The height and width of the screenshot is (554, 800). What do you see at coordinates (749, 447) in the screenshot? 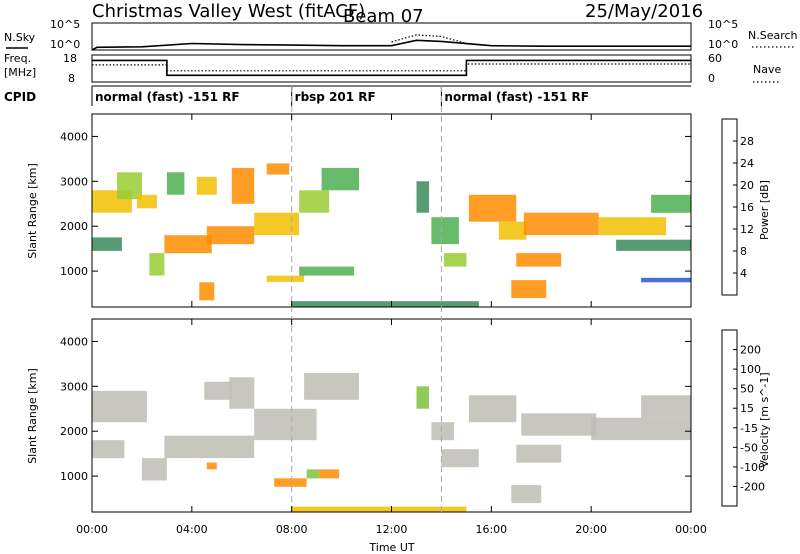
I see `velocity-colorbar-tick-label-5: -50` at bounding box center [749, 447].